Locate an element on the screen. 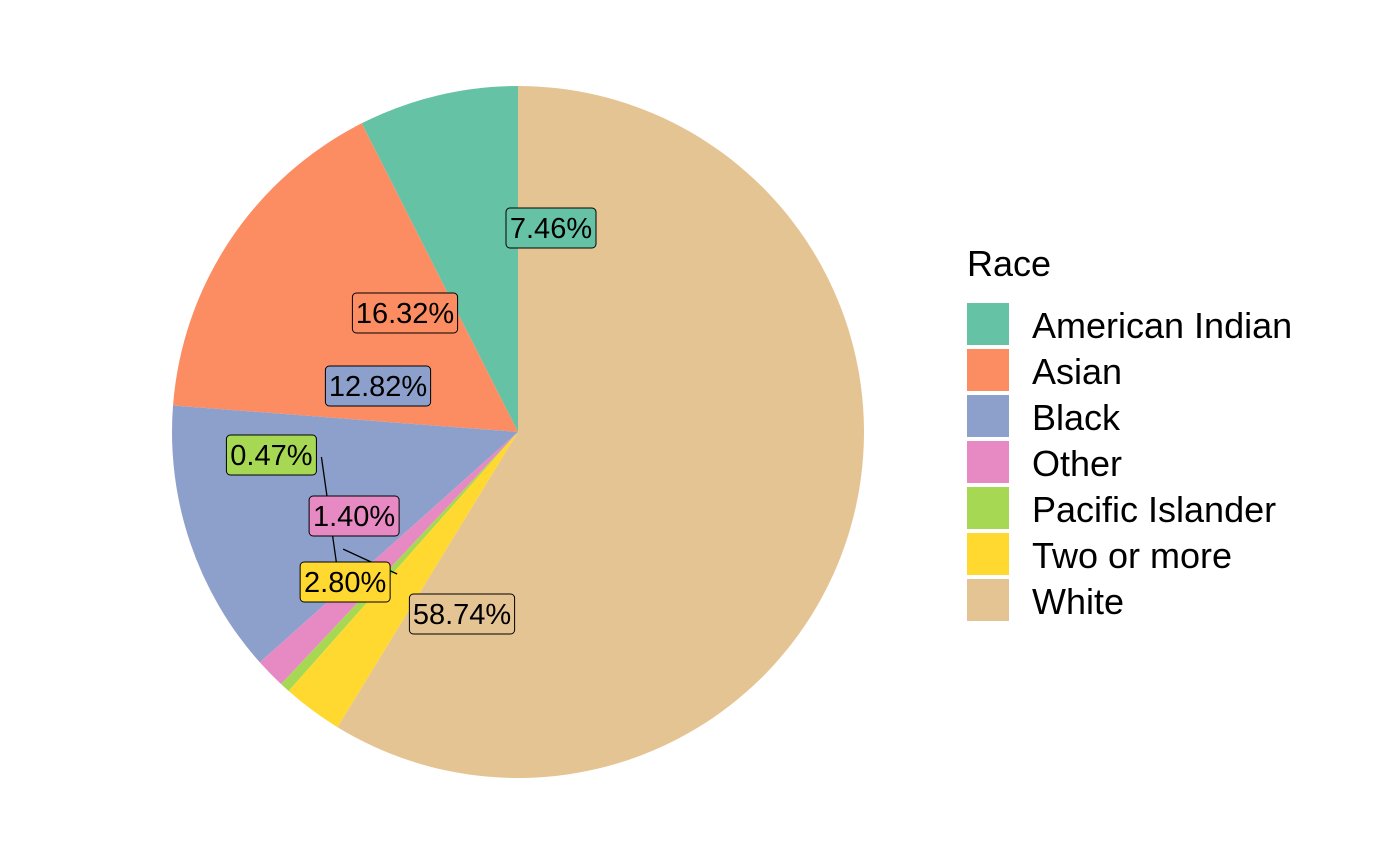  data-label-text-asian: 16.32% is located at coordinates (405, 314).